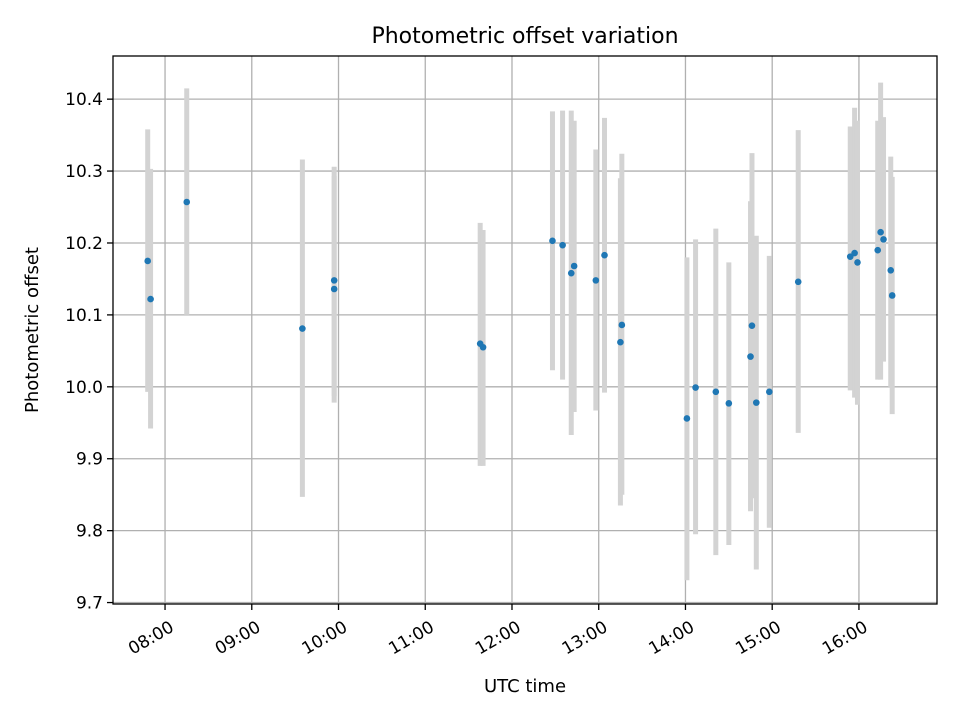  What do you see at coordinates (84, 172) in the screenshot?
I see `y-tick-label: 10.3` at bounding box center [84, 172].